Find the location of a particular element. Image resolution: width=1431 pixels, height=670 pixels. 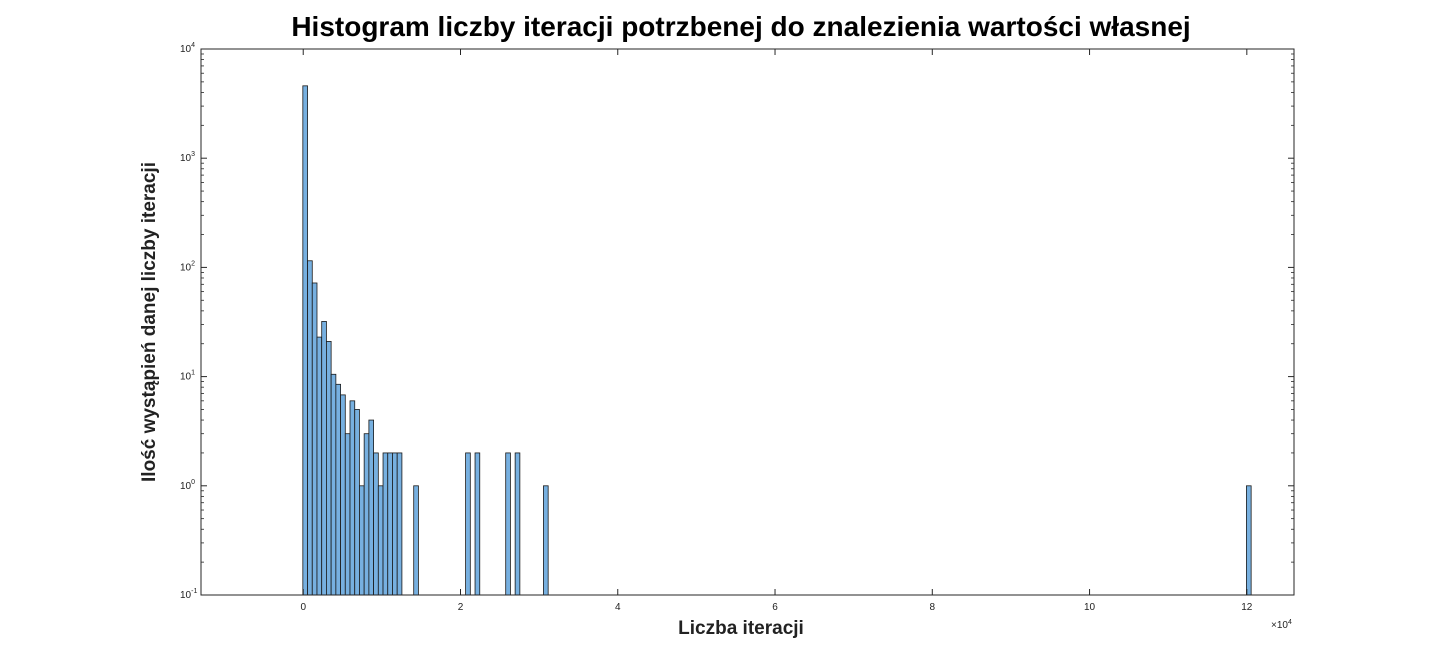

x-axis-exponent: ×10⁴ is located at coordinates (1281, 625).